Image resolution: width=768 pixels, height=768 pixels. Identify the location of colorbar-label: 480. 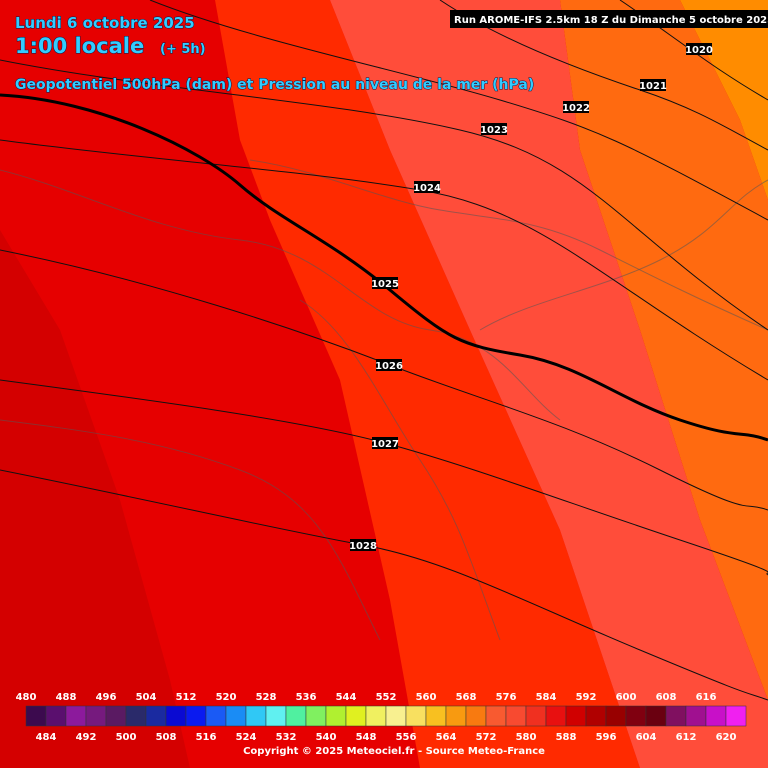
(26, 697).